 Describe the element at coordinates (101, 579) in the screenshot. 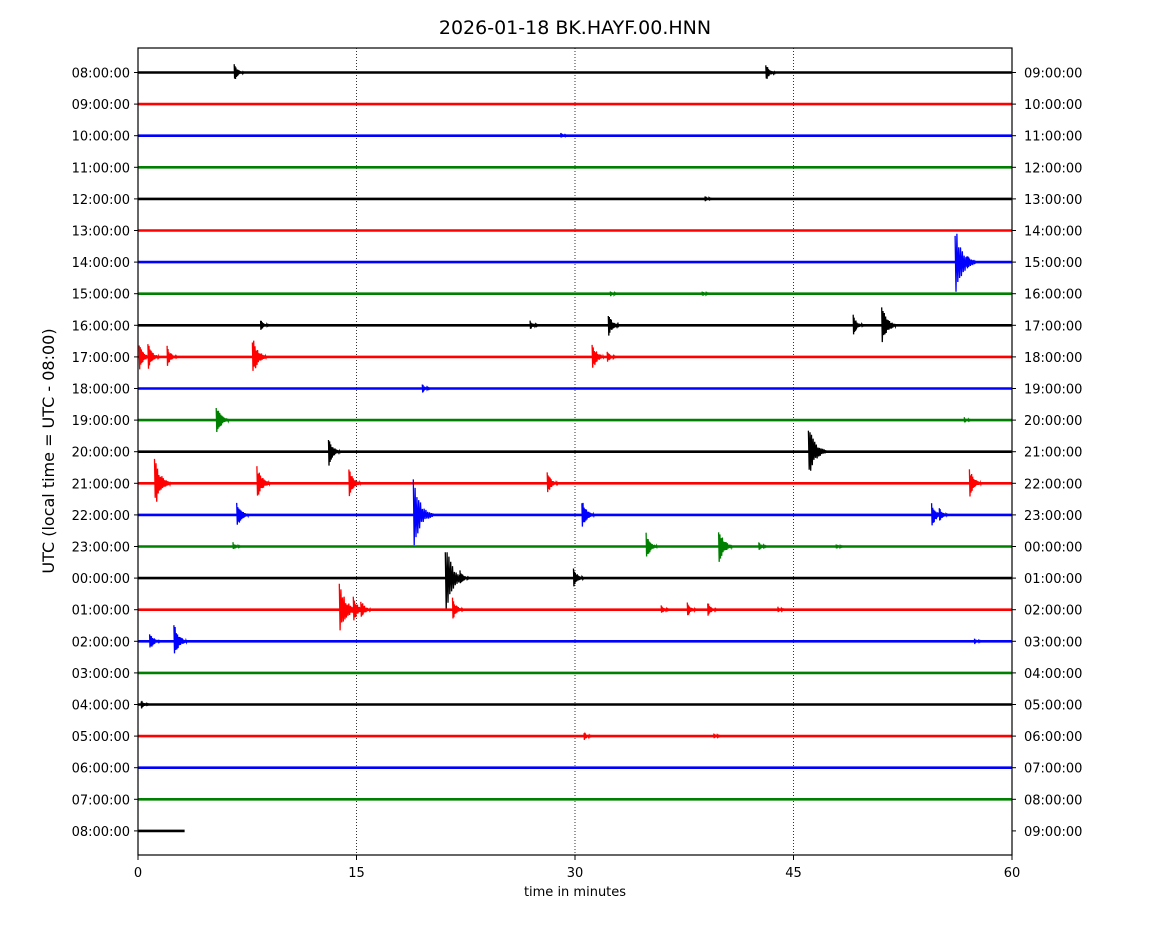

I see `left-time-label: 00:00:00` at that location.